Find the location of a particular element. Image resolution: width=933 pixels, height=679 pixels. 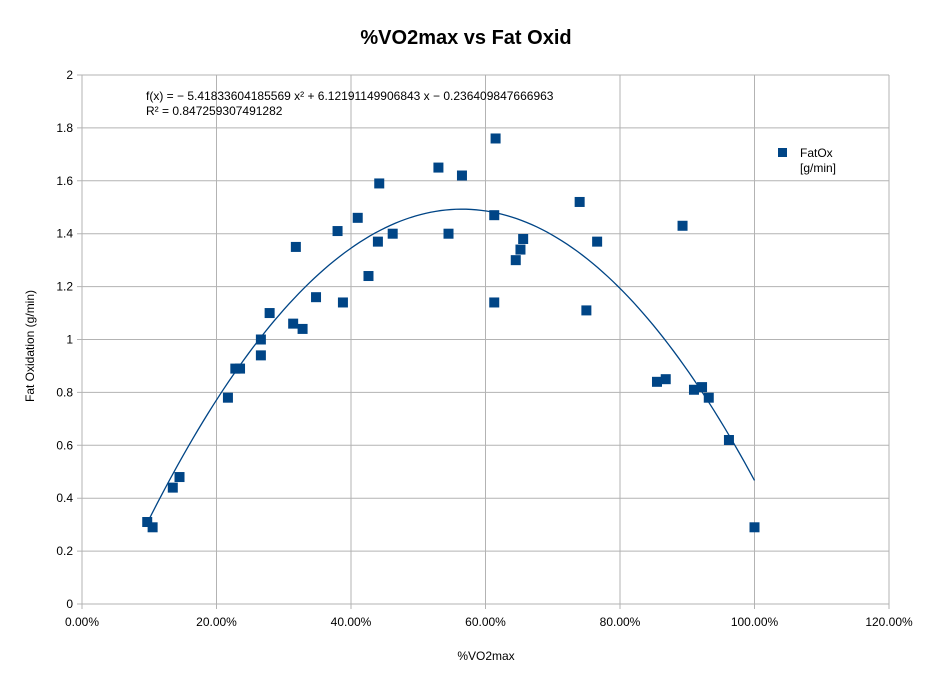

legend-label: [g/min] is located at coordinates (818, 168).